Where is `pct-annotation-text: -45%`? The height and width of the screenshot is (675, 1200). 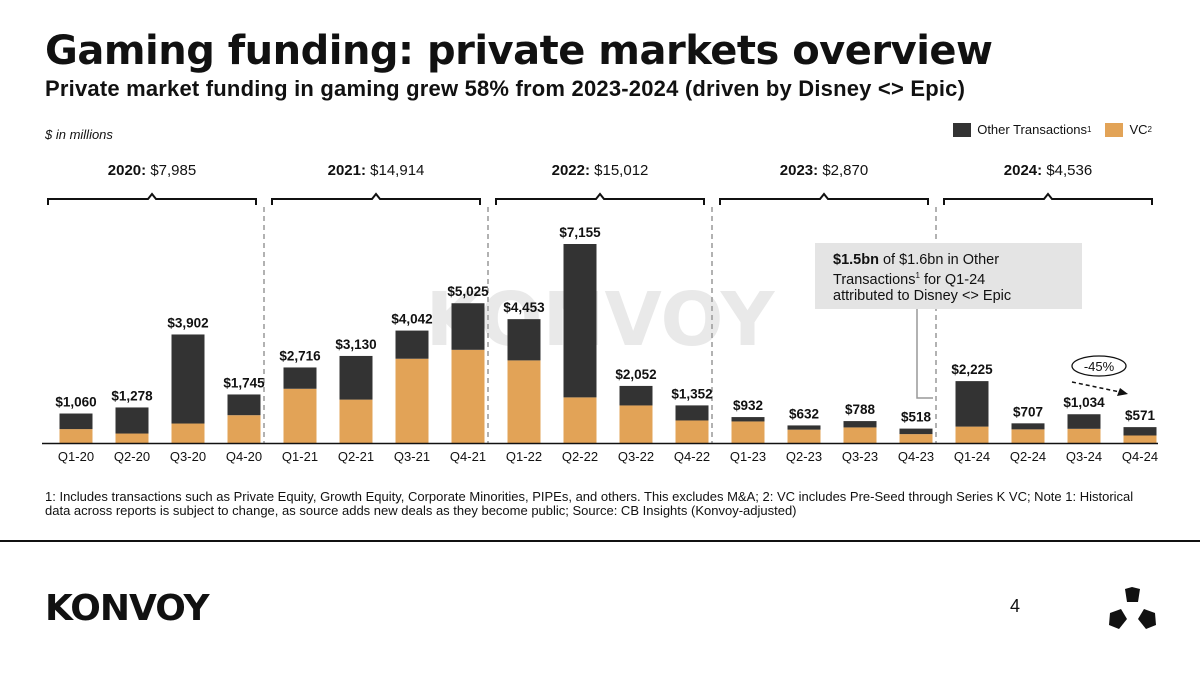 pct-annotation-text: -45% is located at coordinates (1099, 366).